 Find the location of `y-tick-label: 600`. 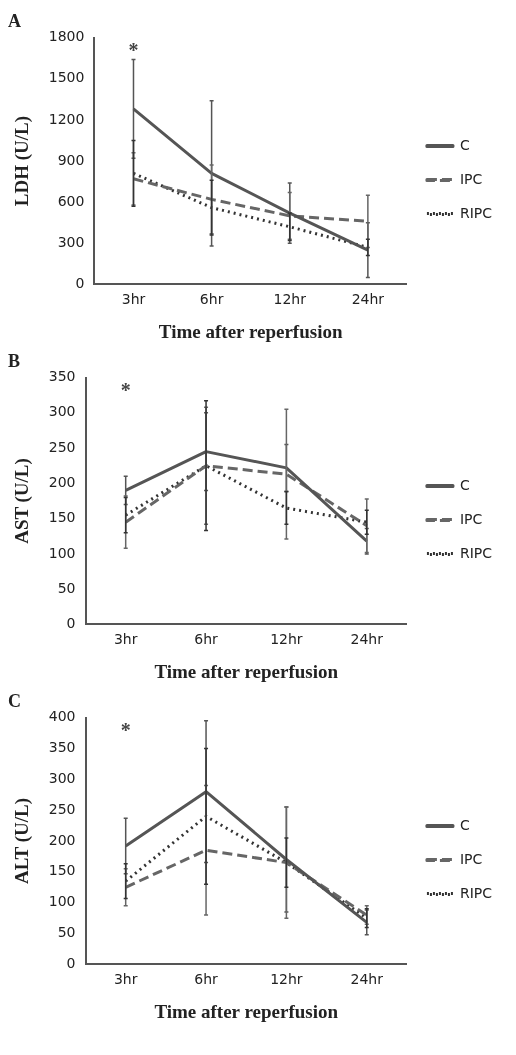

y-tick-label: 600 is located at coordinates (71, 200).